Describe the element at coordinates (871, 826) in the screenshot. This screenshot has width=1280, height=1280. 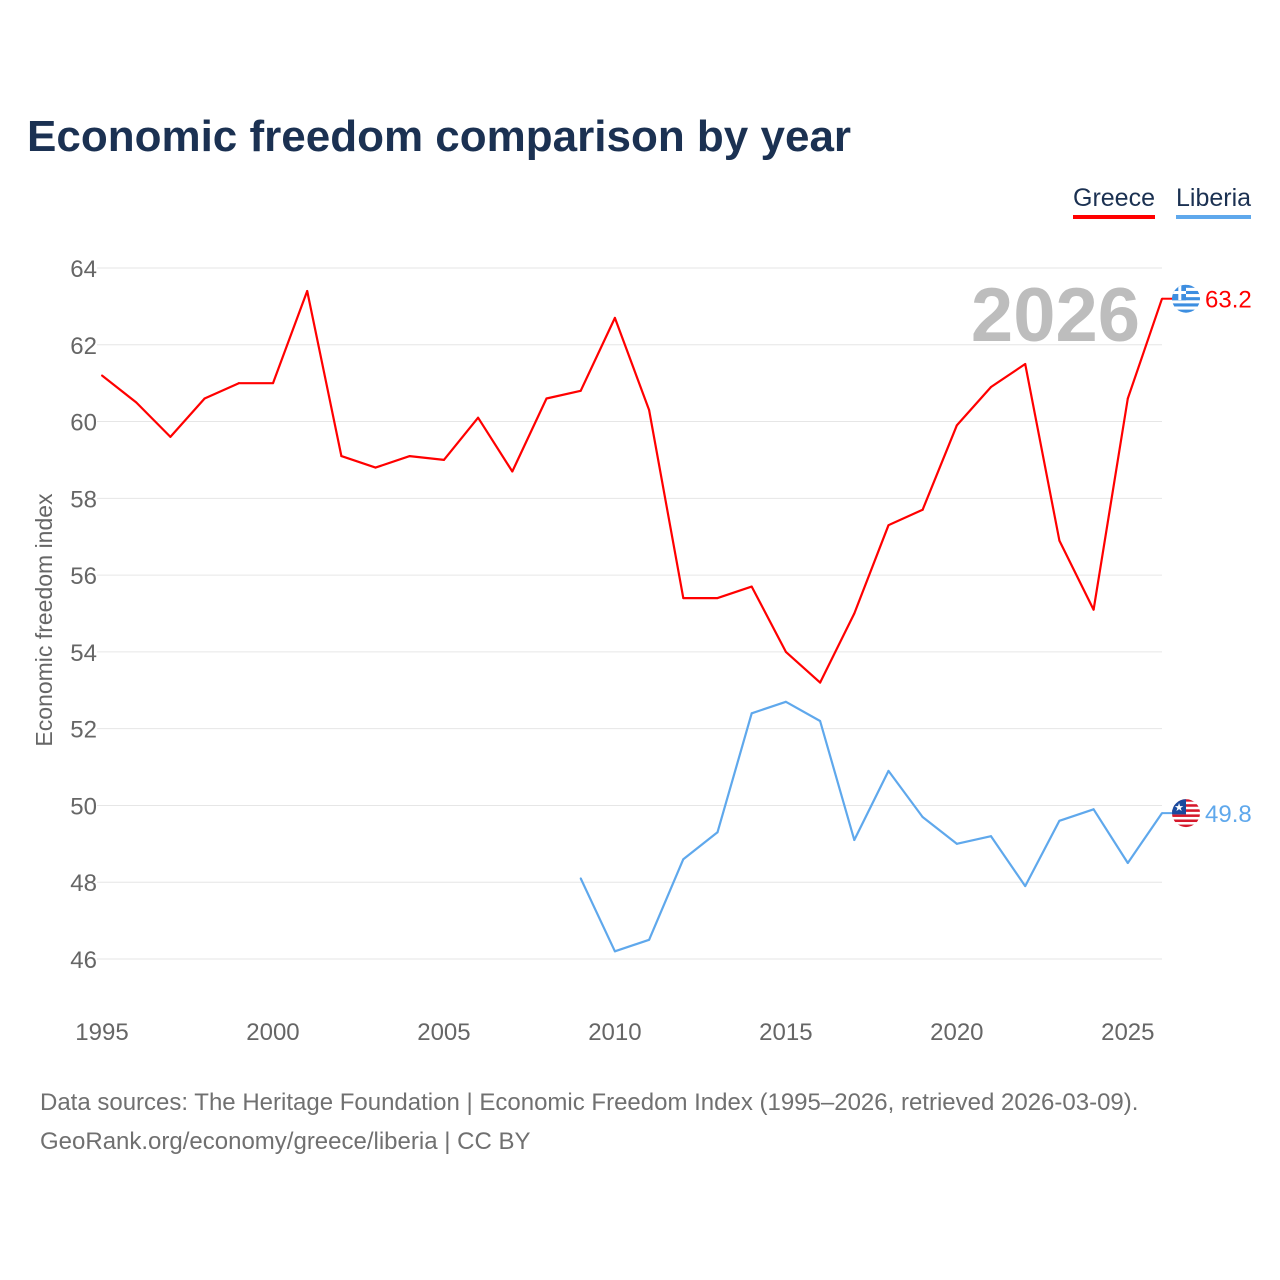
I see `series-line-liberia` at that location.